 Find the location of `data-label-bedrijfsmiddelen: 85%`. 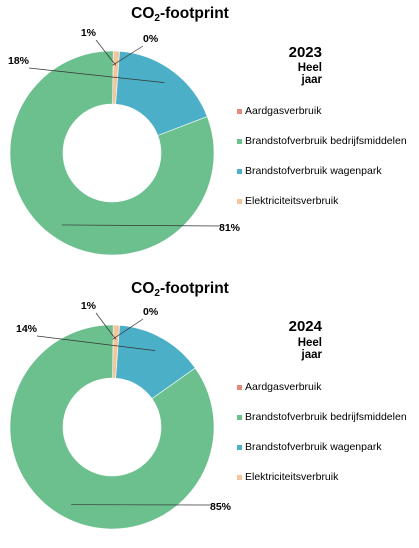

data-label-bedrijfsmiddelen: 85% is located at coordinates (221, 507).